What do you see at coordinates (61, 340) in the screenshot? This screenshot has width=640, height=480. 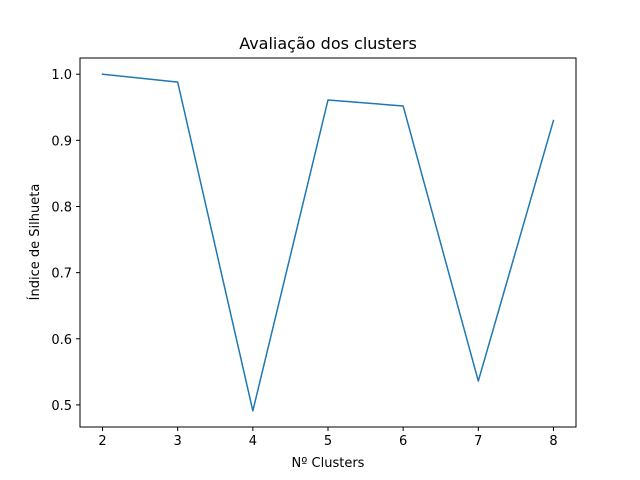 I see `y-tick-label: 0.6` at bounding box center [61, 340].